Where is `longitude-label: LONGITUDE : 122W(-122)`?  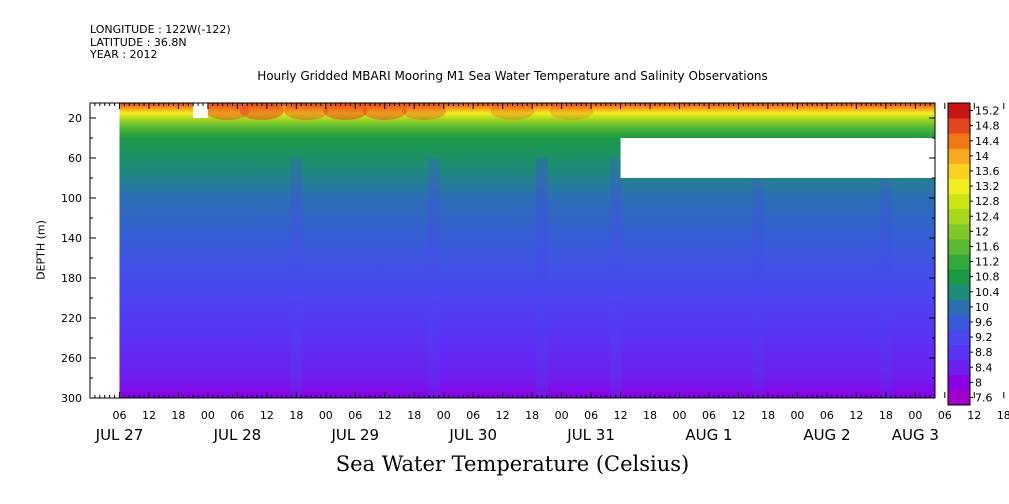 longitude-label: LONGITUDE : 122W(-122) is located at coordinates (160, 29).